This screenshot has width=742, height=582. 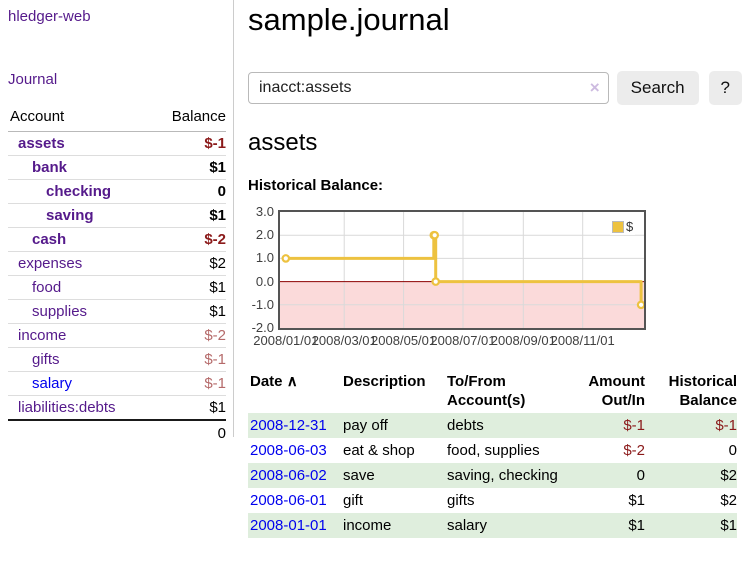 I want to click on transaction-date-link: 2008-06-03, so click(x=288, y=450).